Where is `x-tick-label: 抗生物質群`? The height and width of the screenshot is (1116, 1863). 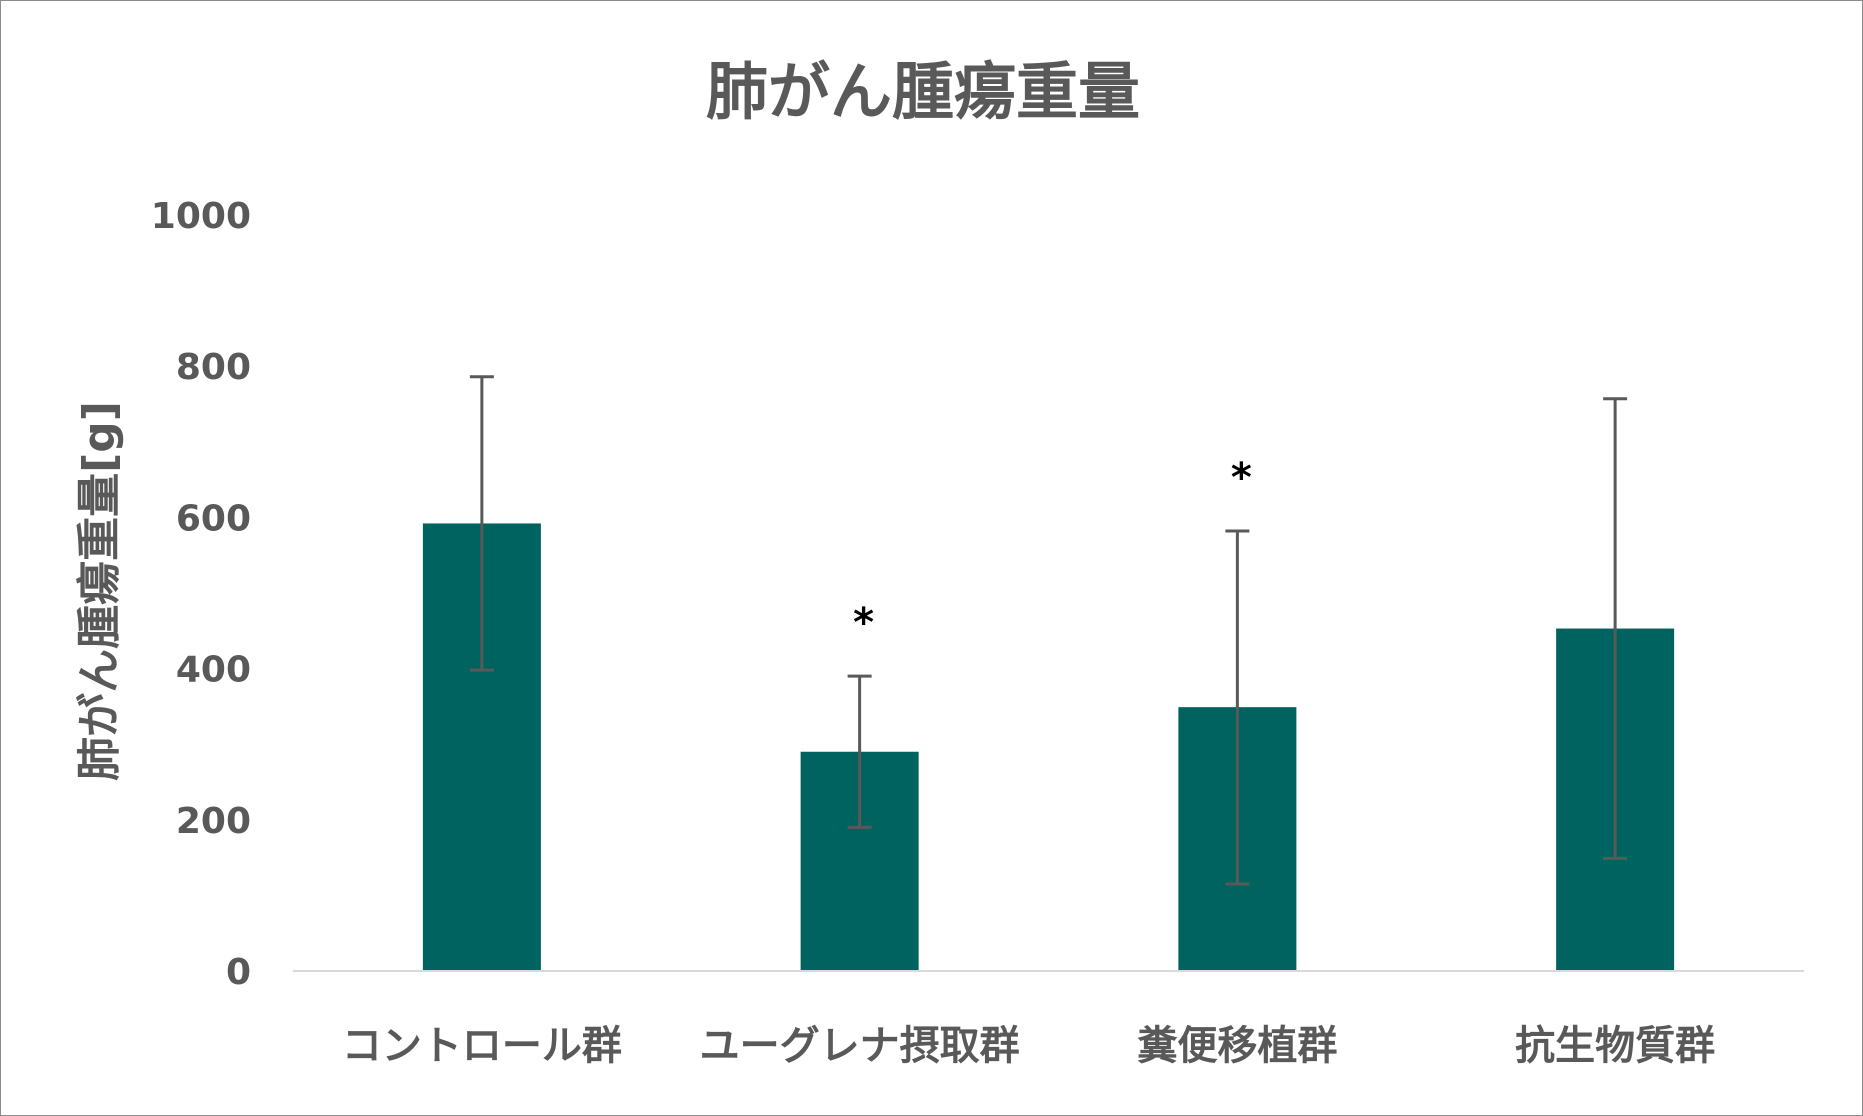 x-tick-label: 抗生物質群 is located at coordinates (1615, 1046).